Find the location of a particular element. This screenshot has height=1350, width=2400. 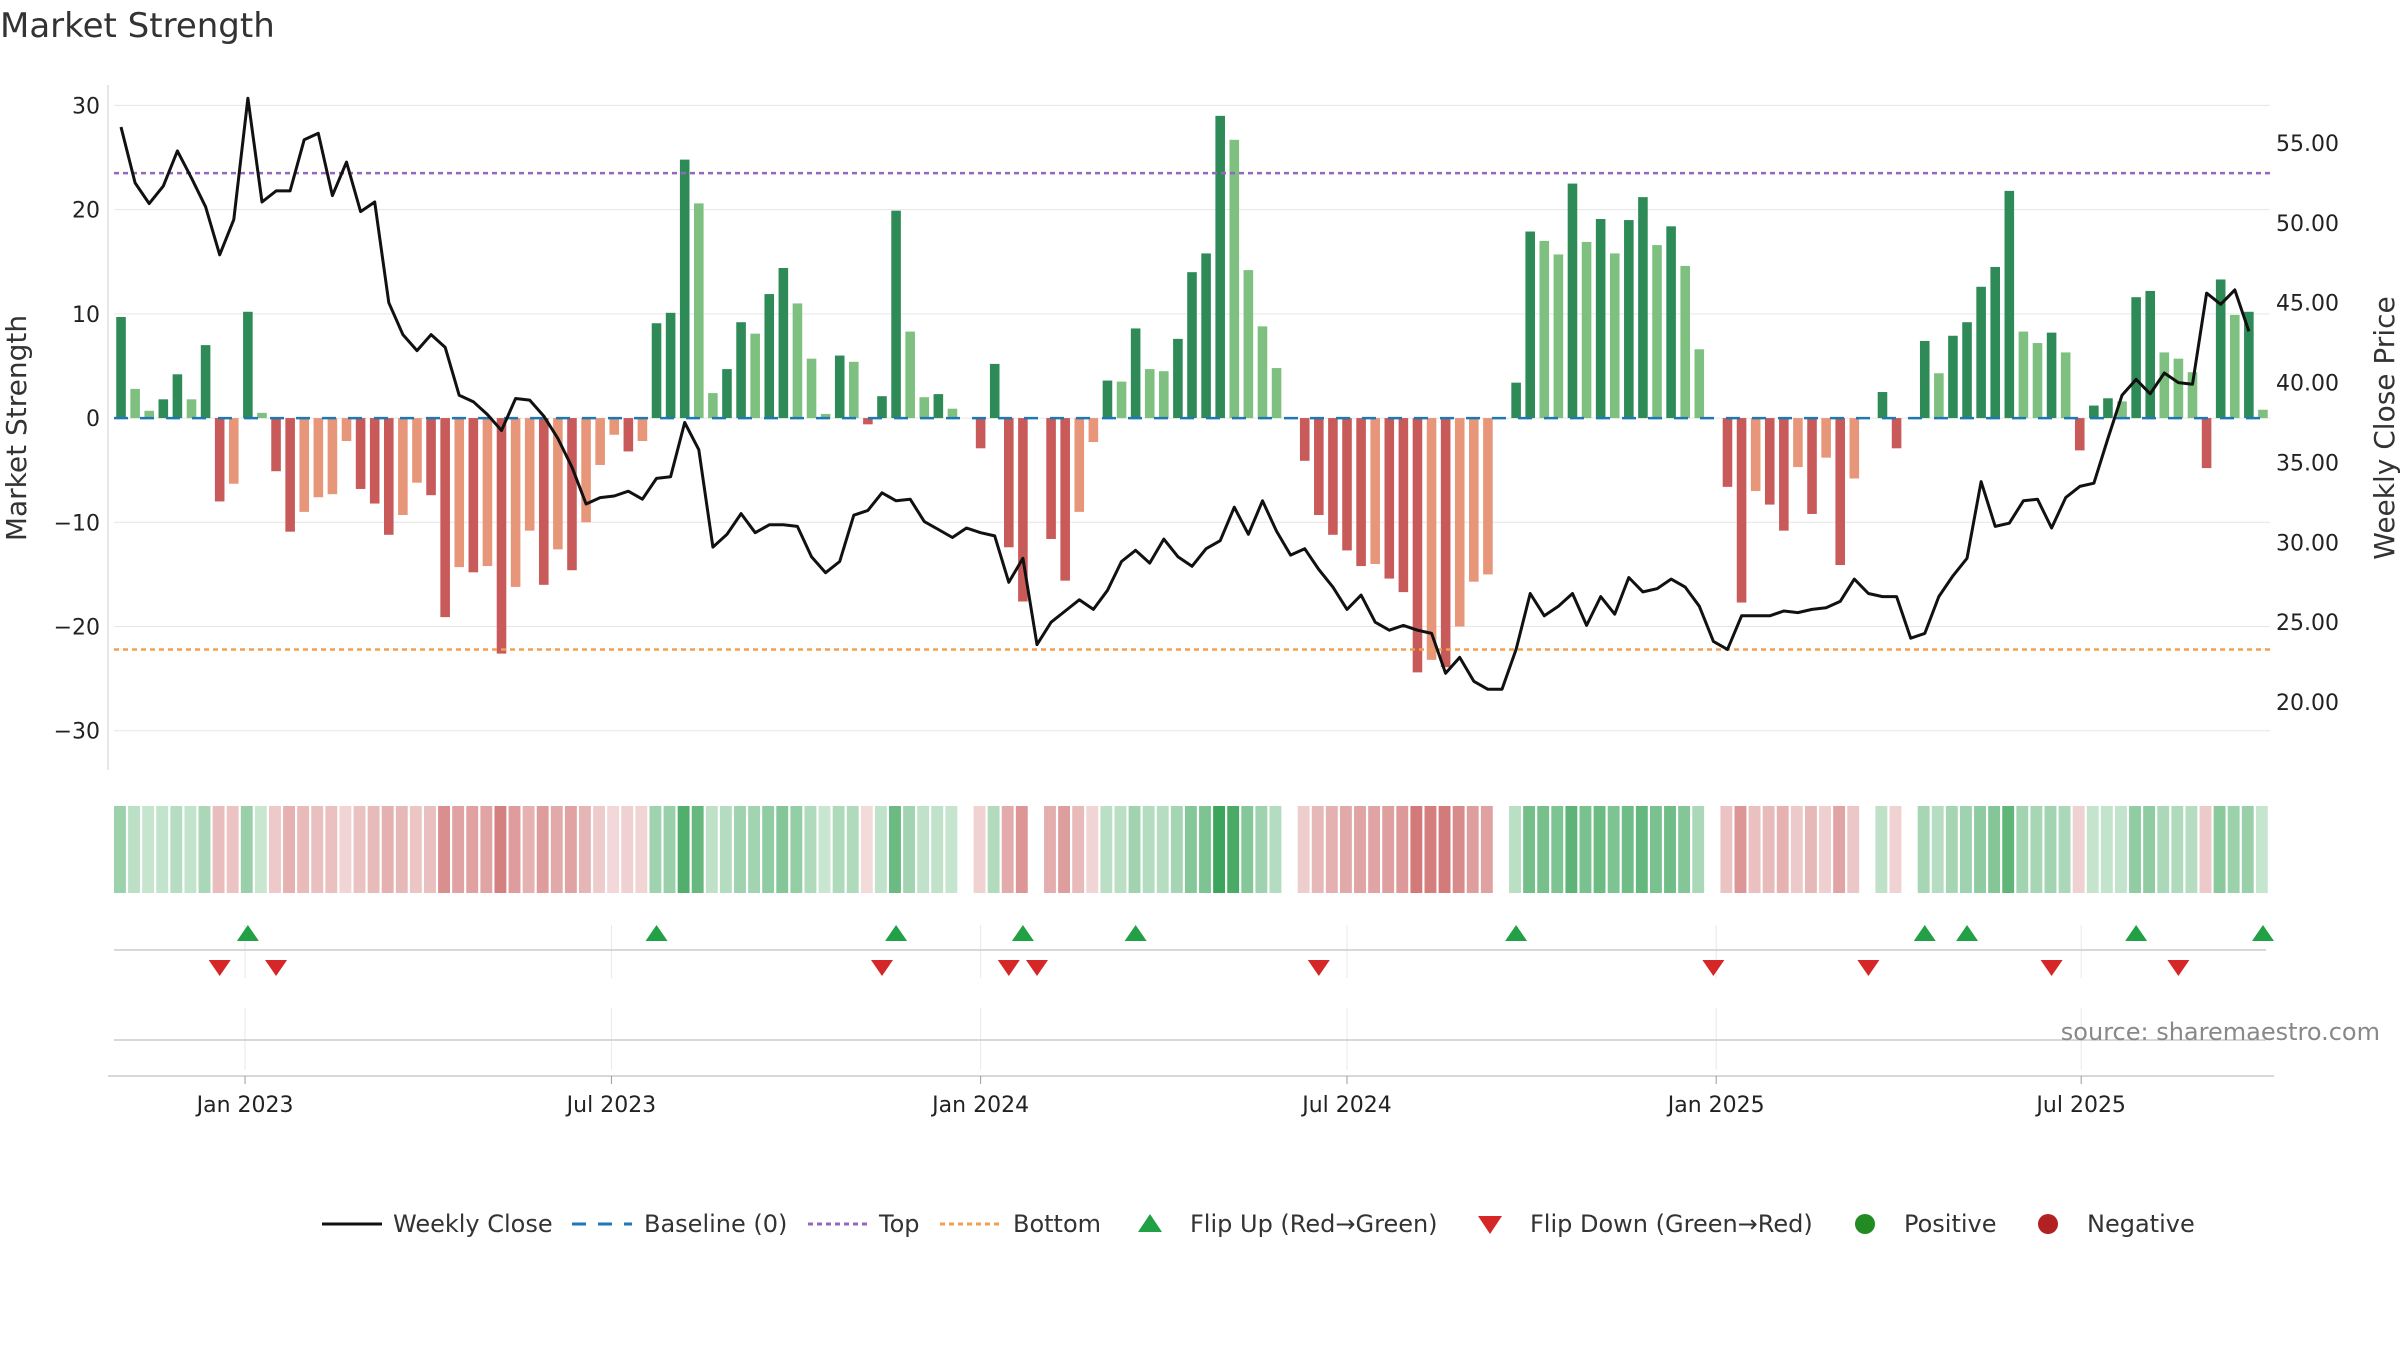

legend-label: Negative is located at coordinates (2141, 1224).